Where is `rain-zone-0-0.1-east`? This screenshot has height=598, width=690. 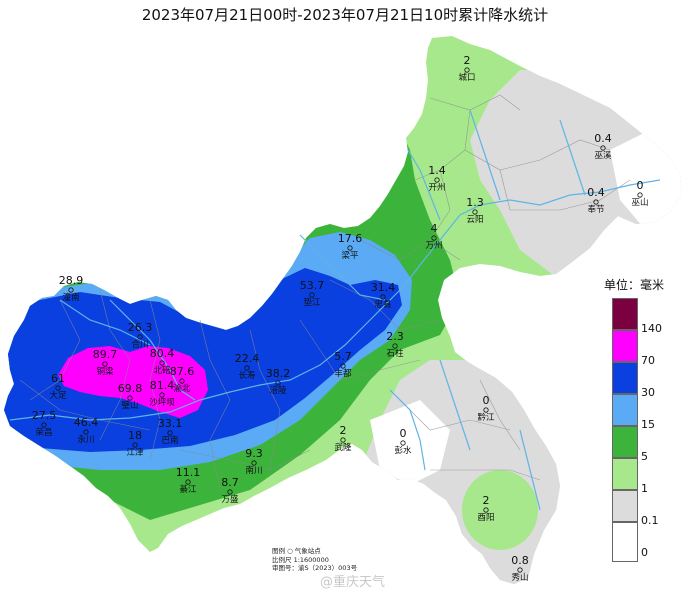
rain-zone-0-0.1-east is located at coordinates (646, 182).